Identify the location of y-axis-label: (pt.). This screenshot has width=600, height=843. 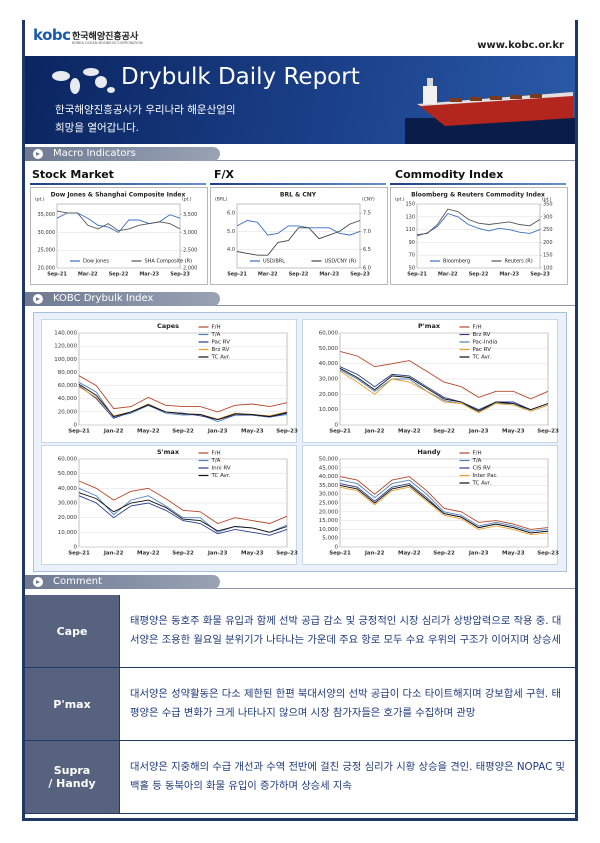
(40, 200).